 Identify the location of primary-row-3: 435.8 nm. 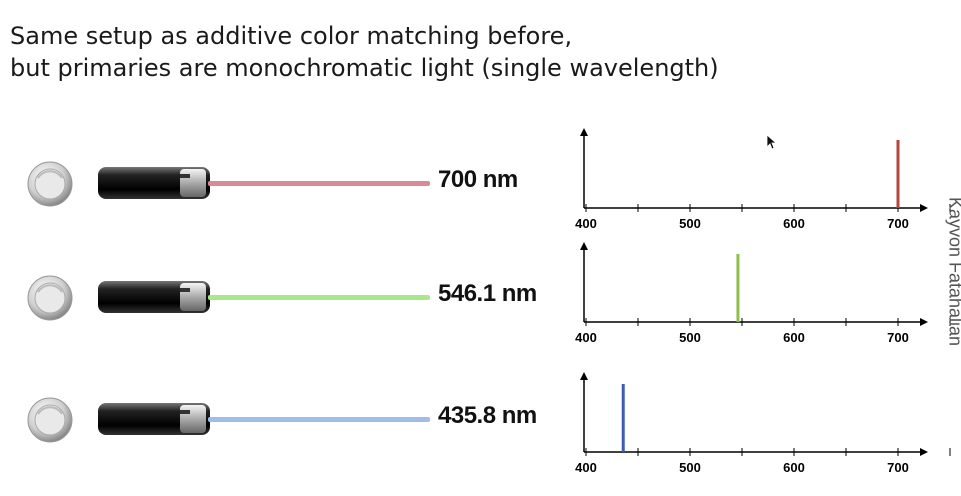
(280, 419).